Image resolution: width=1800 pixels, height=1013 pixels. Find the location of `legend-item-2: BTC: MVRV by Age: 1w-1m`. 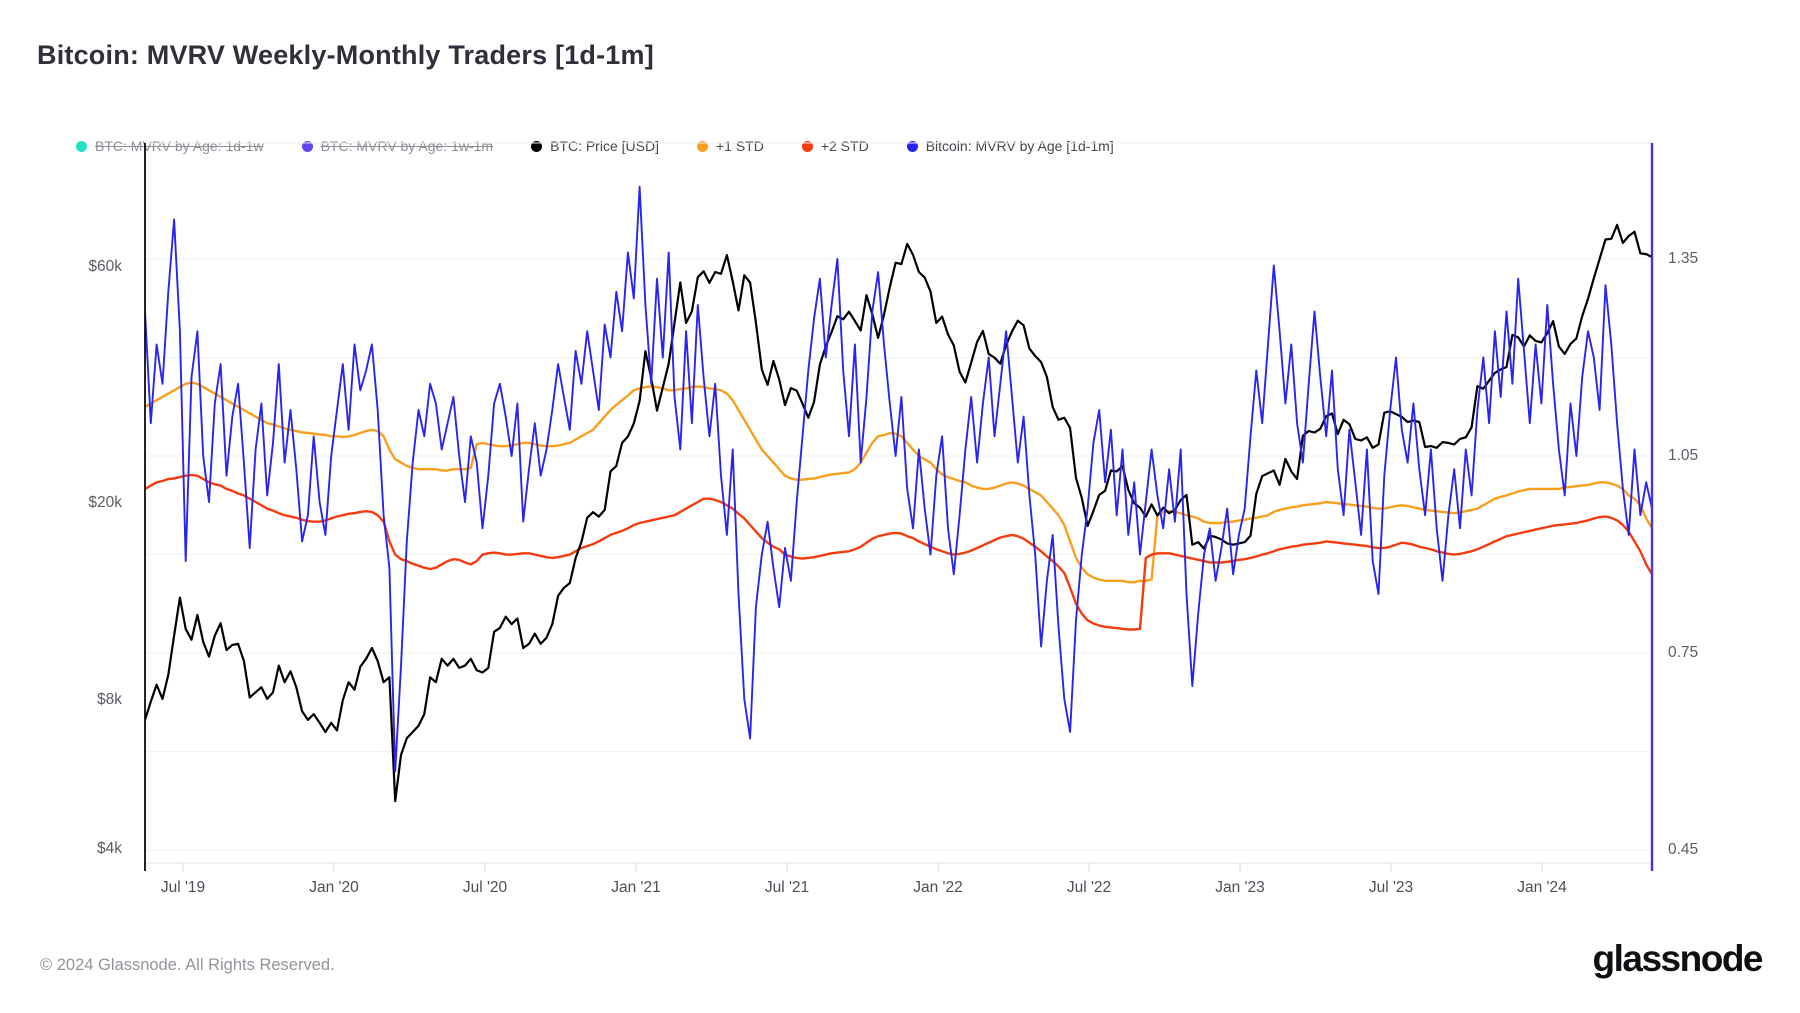

legend-item-2: BTC: MVRV by Age: 1w-1m is located at coordinates (397, 146).